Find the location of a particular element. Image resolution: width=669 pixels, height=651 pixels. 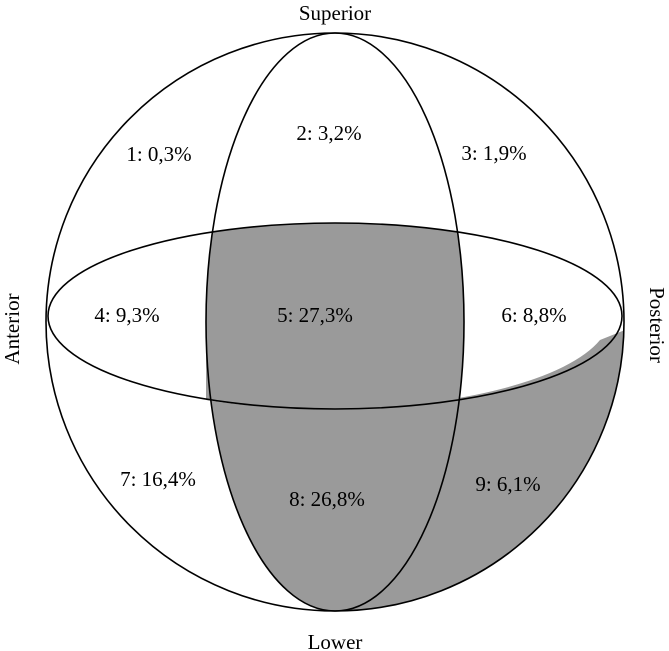

region-9-label: 9: 6,1% is located at coordinates (507, 484).